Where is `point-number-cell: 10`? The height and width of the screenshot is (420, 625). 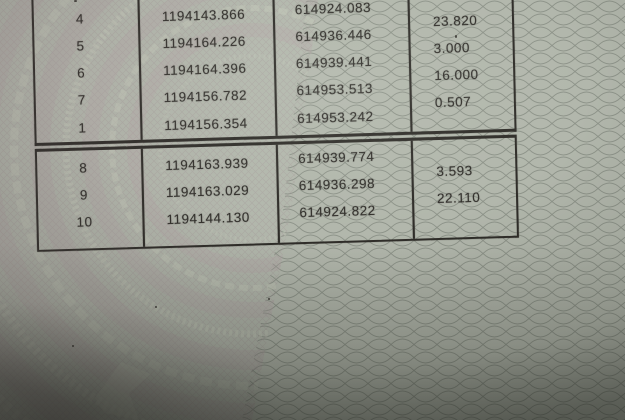 point-number-cell: 10 is located at coordinates (84, 222).